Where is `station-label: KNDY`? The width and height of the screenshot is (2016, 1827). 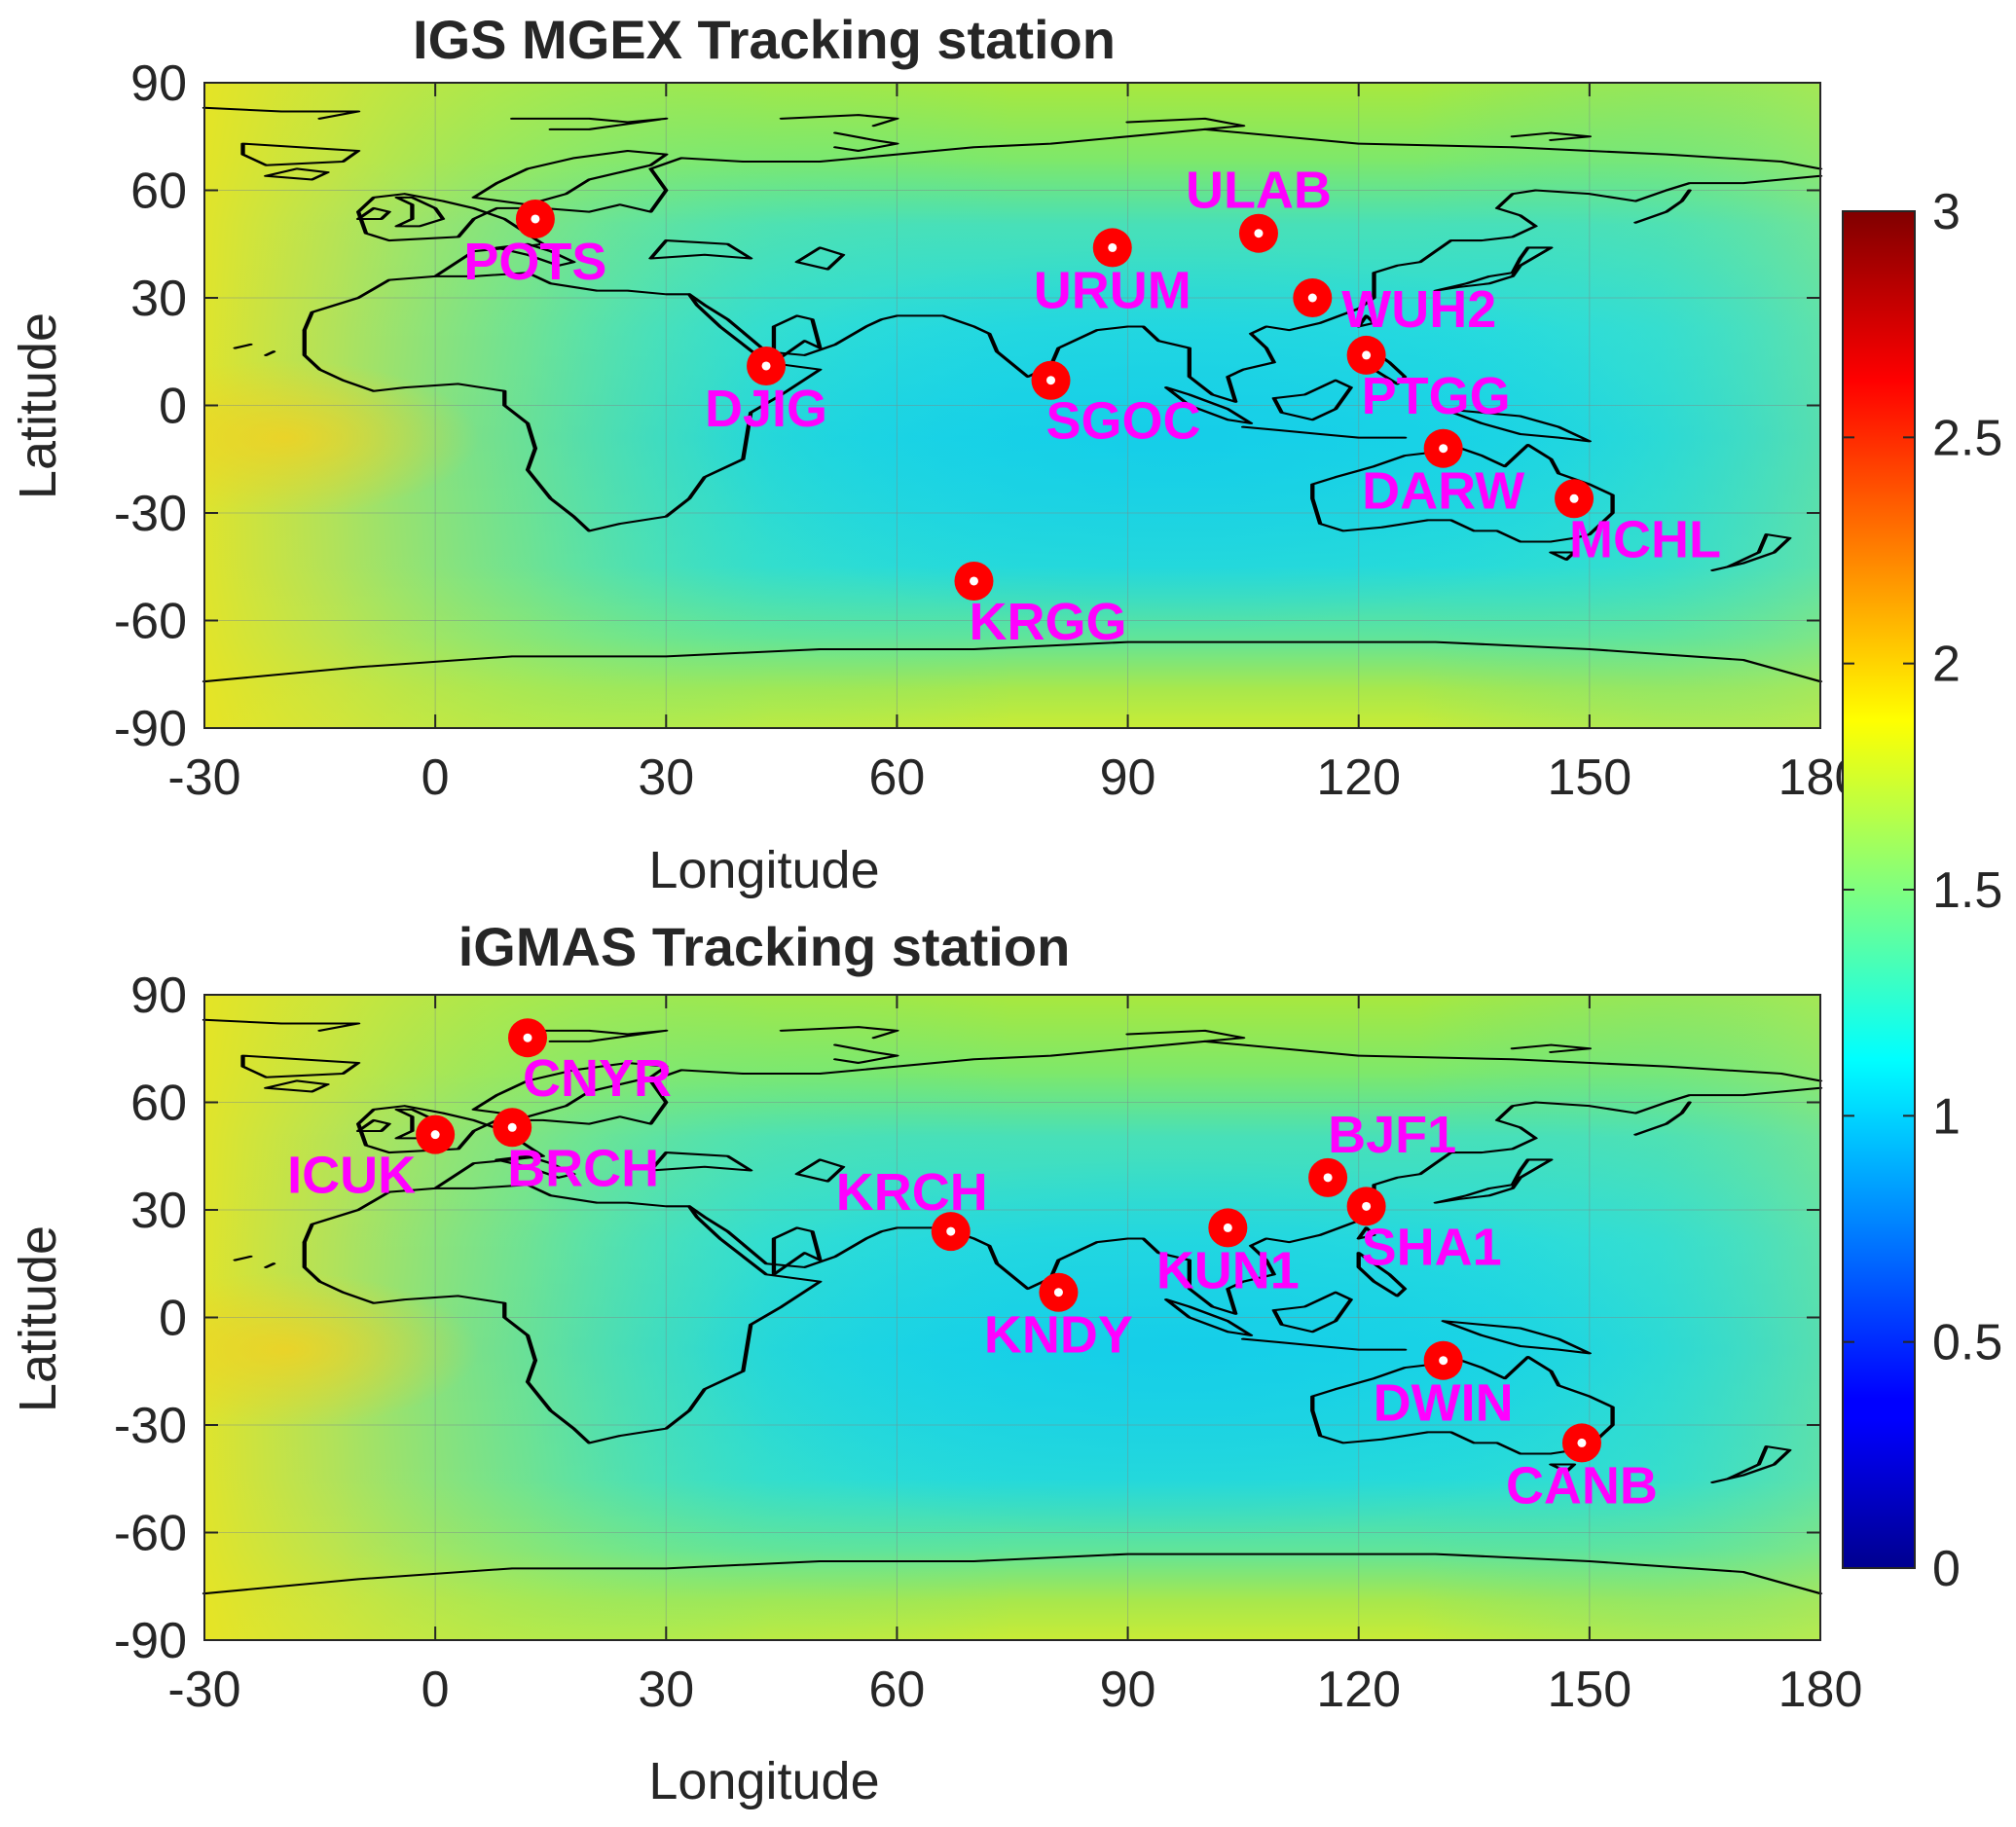
station-label: KNDY is located at coordinates (1058, 1335).